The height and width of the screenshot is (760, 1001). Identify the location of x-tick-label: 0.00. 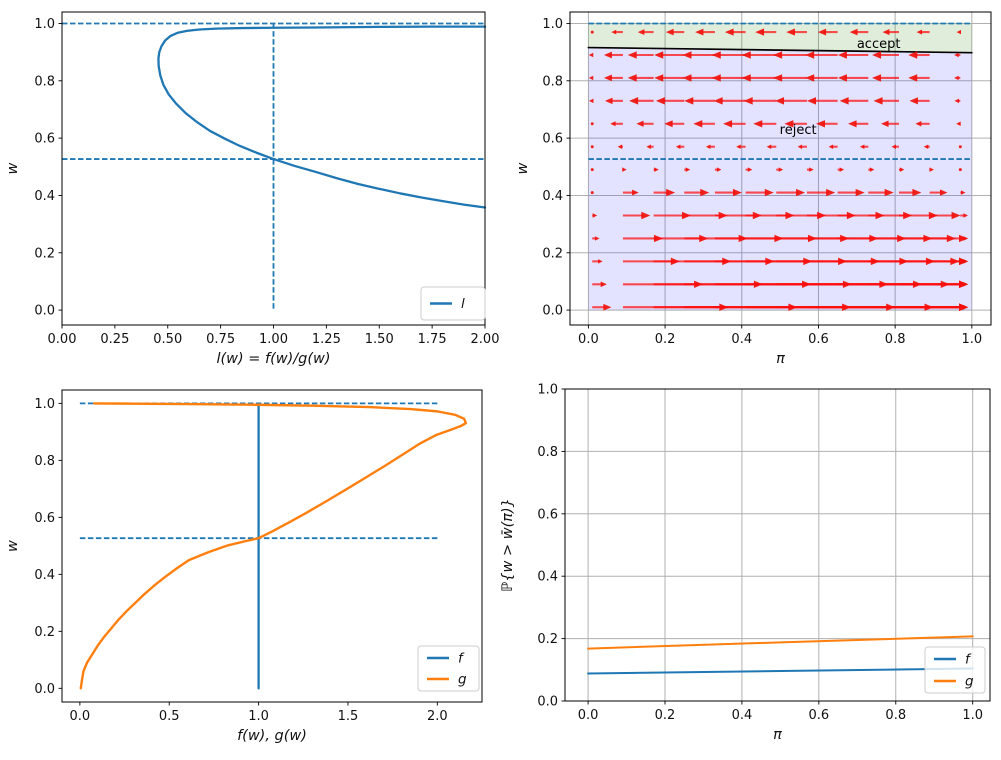
(62, 339).